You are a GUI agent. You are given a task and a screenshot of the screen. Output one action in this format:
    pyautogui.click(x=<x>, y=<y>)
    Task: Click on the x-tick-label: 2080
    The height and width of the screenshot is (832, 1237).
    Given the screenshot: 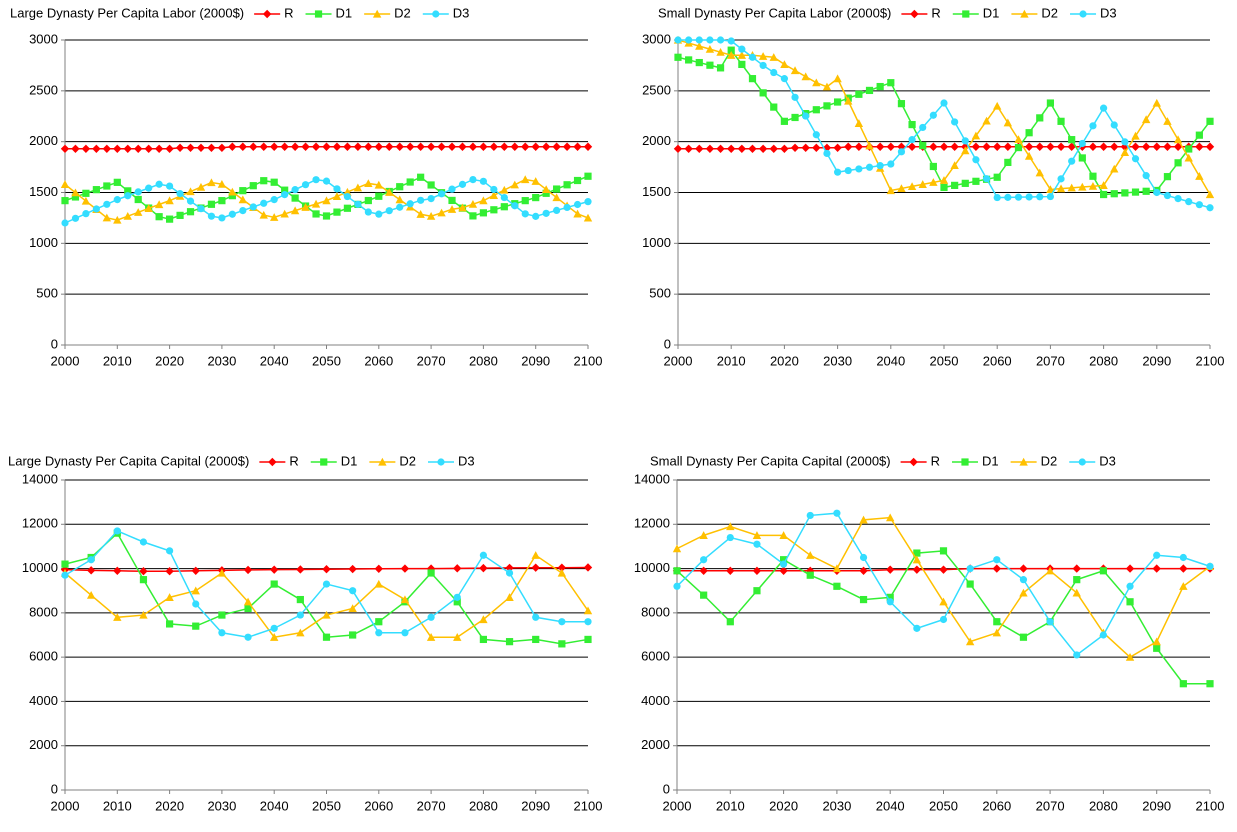 What is the action you would take?
    pyautogui.click(x=483, y=805)
    